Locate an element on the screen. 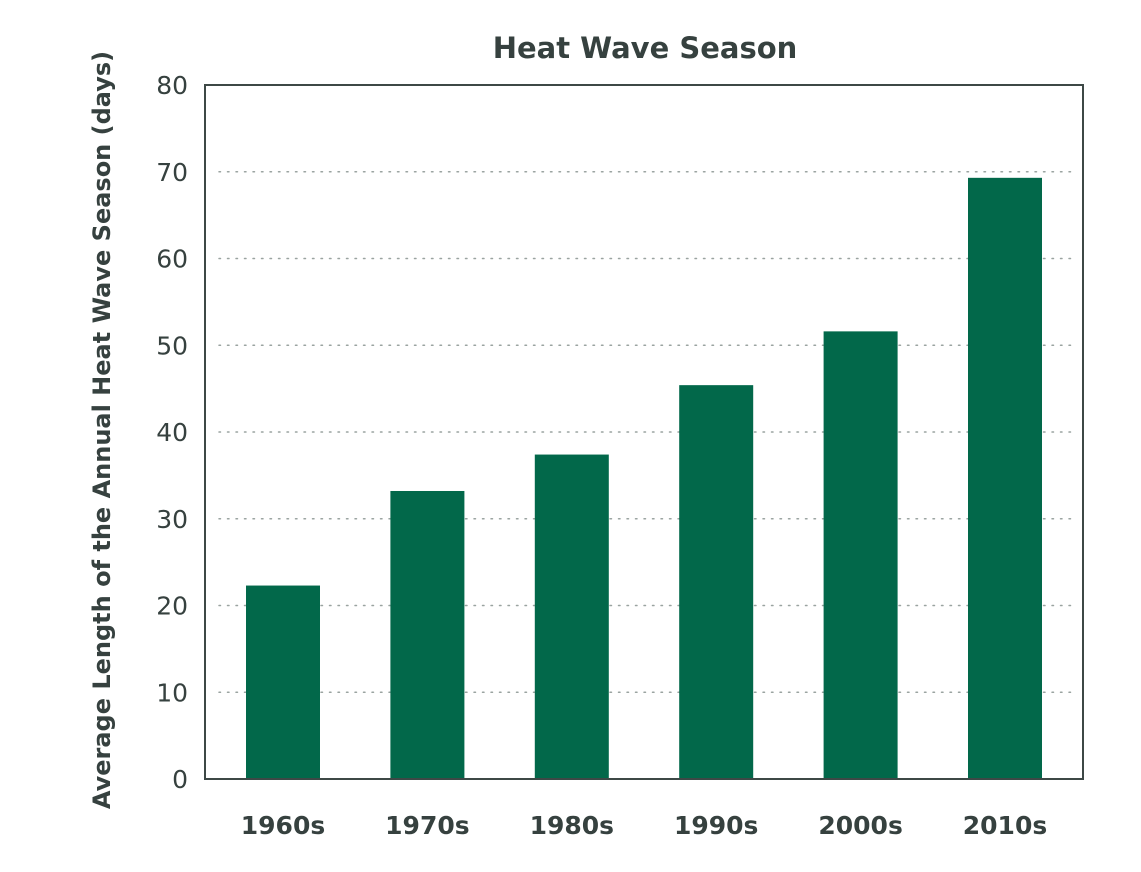 The height and width of the screenshot is (872, 1141). x-tick-label: 1980s is located at coordinates (572, 825).